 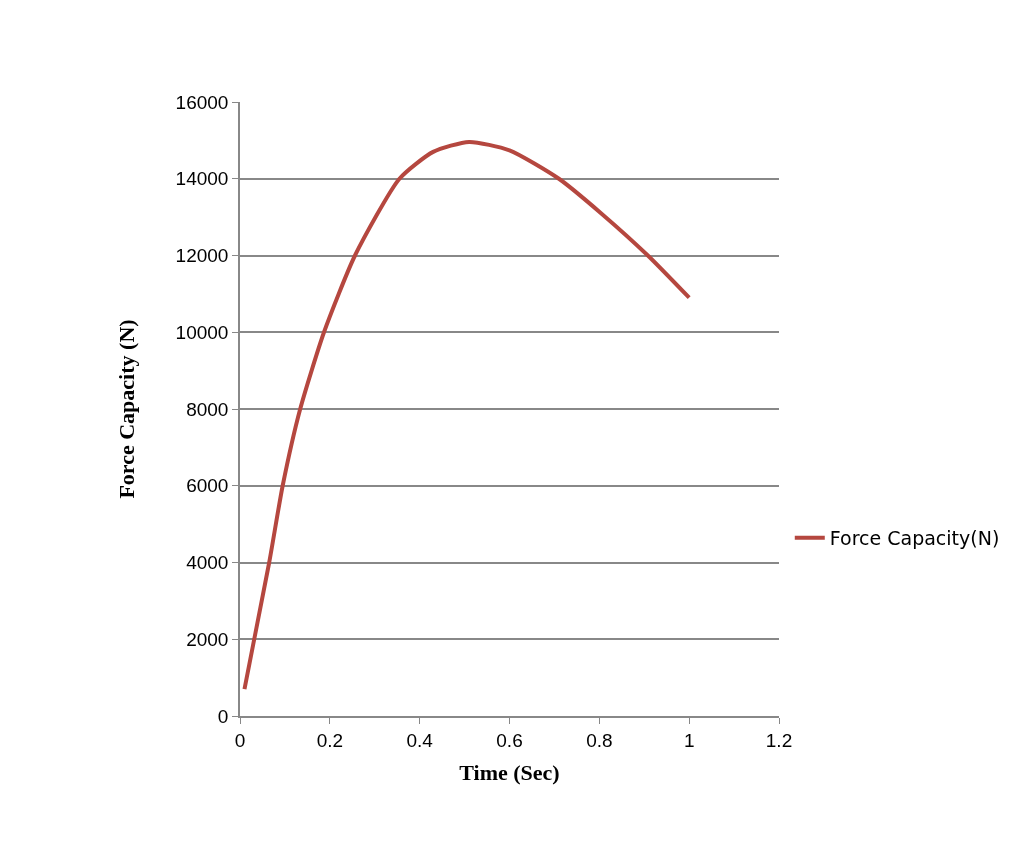 I want to click on y-tick-label: 16000, so click(x=202, y=102).